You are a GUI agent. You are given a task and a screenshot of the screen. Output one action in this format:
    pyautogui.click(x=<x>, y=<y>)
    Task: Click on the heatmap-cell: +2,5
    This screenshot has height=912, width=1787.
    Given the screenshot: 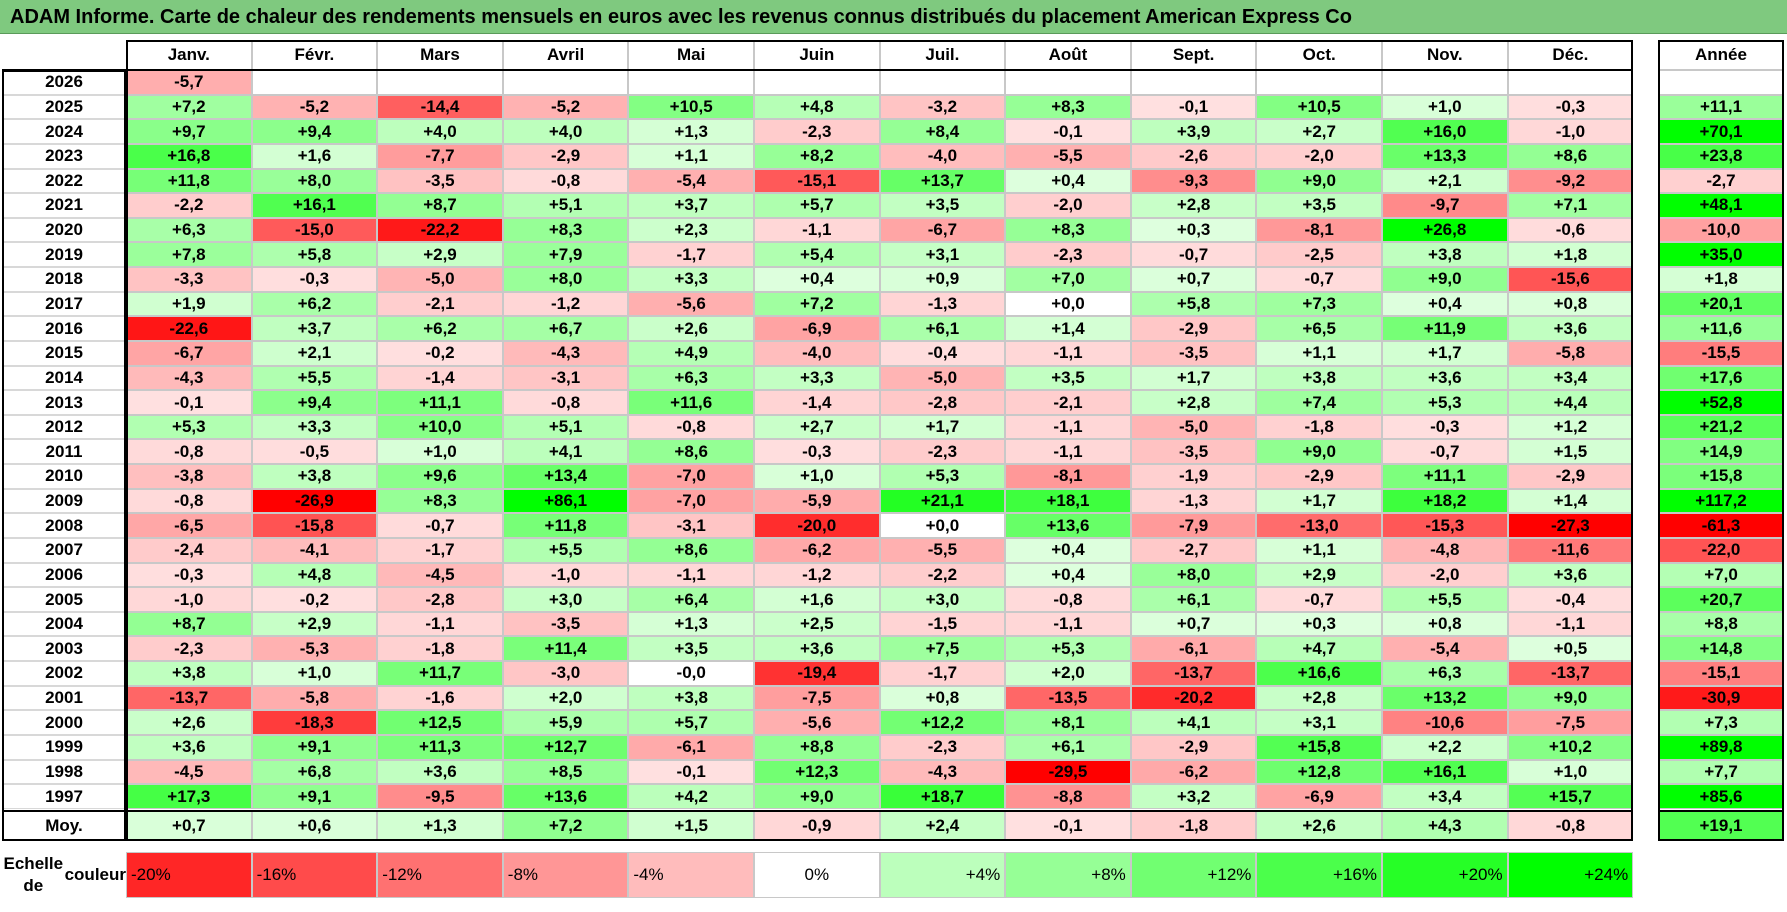 What is the action you would take?
    pyautogui.click(x=817, y=624)
    